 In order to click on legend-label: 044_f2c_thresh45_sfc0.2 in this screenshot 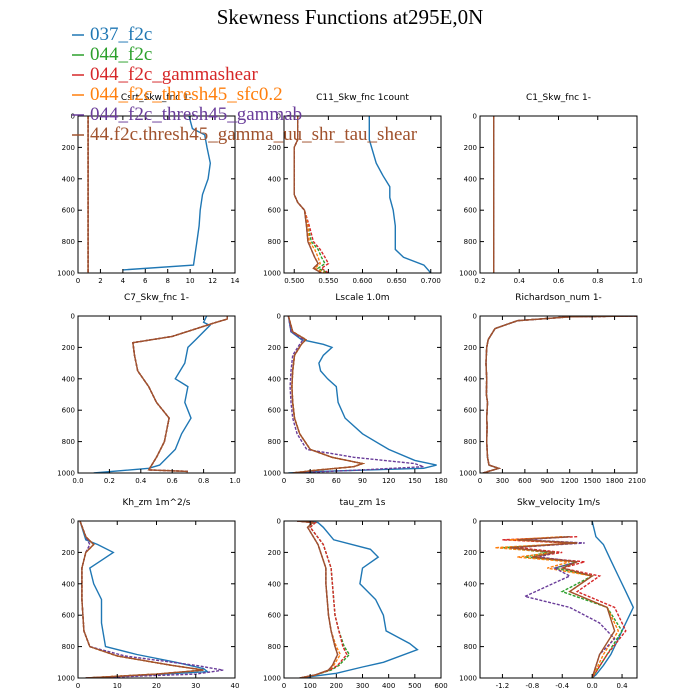, I will do `click(186, 94)`.